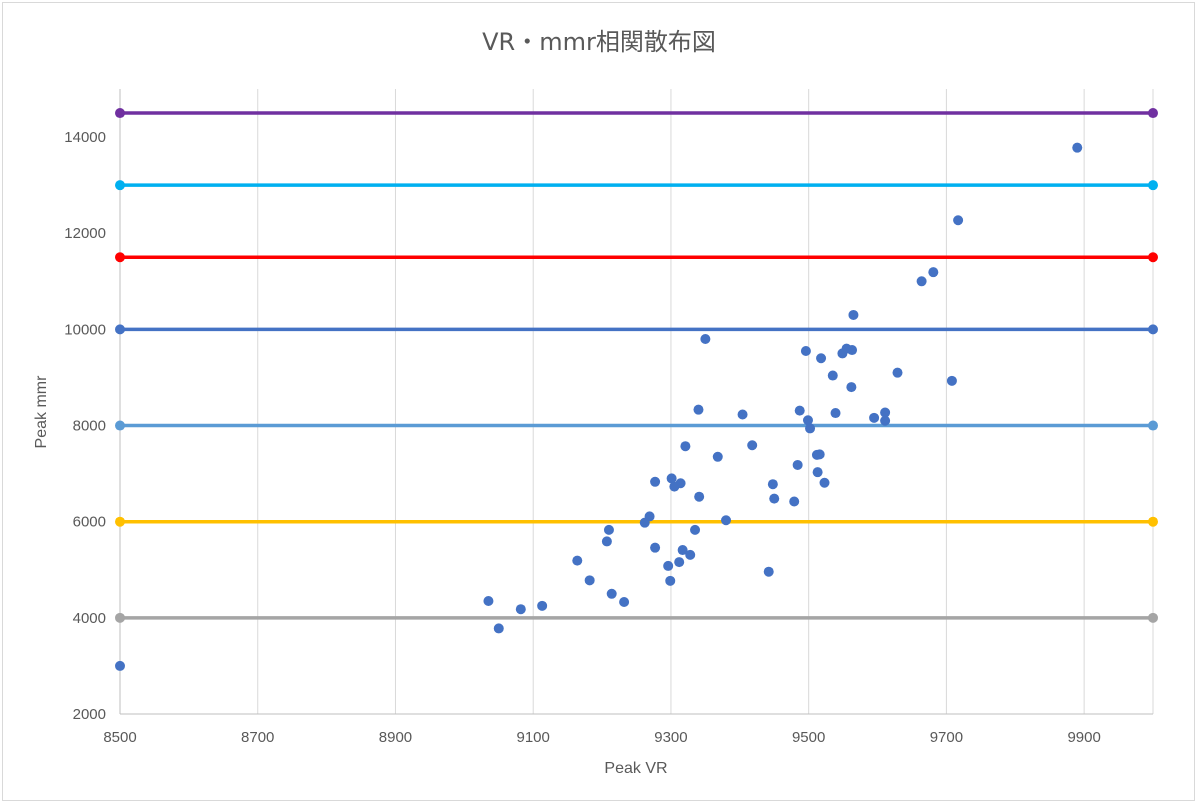 The image size is (1199, 805). I want to click on y-tick-label-8000: 8000, so click(89, 426).